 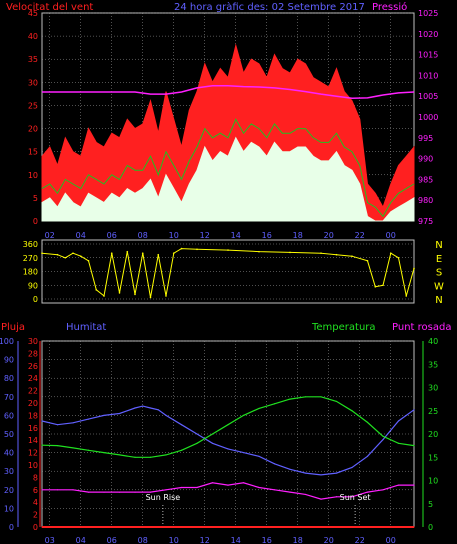 I want to click on rain-axis-tick-label: 26, so click(x=33, y=366).